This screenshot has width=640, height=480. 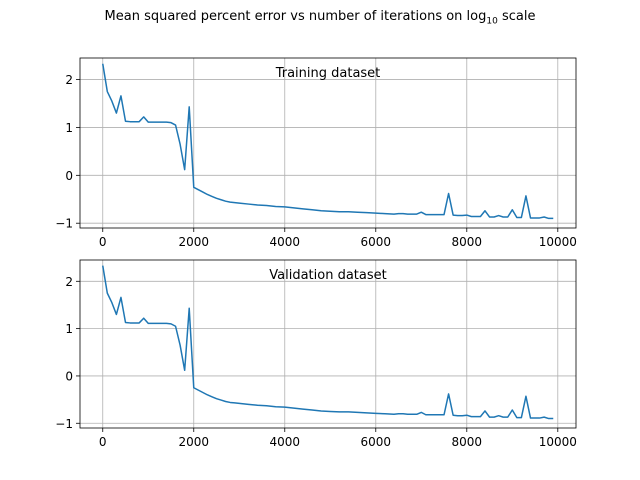 I want to click on figure-title-subscript: 10, so click(x=492, y=21).